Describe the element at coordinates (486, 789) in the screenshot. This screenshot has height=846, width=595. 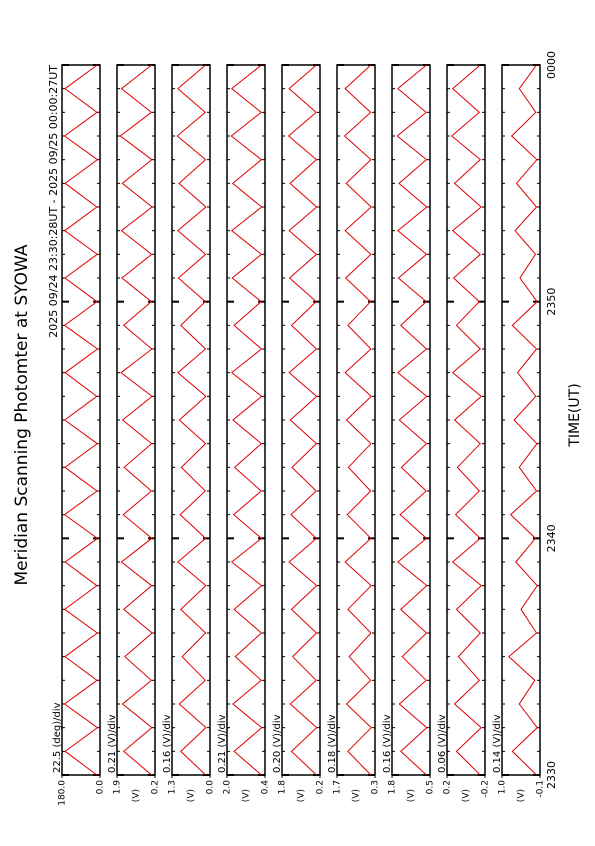
I see `y-tick-label: -0.2` at that location.